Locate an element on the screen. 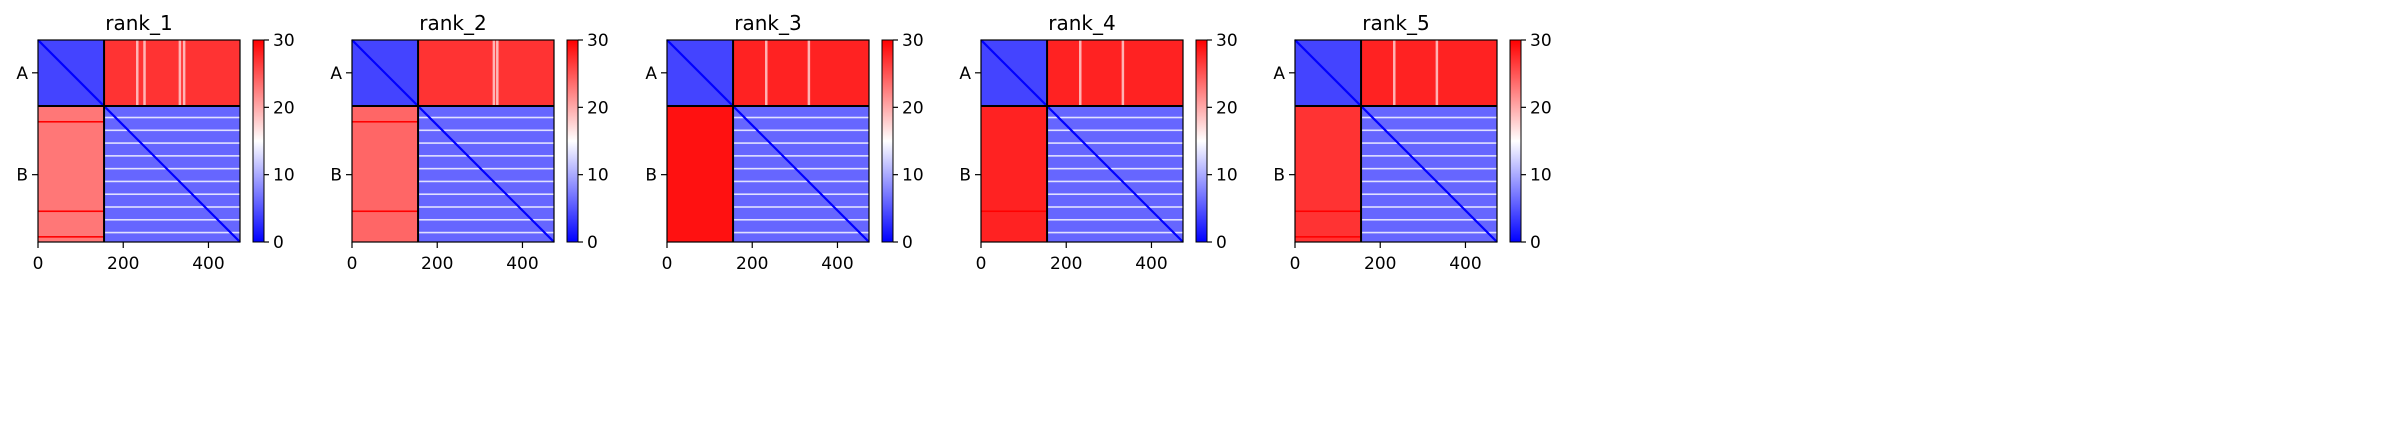  panel-title: rank_1 is located at coordinates (138, 23).